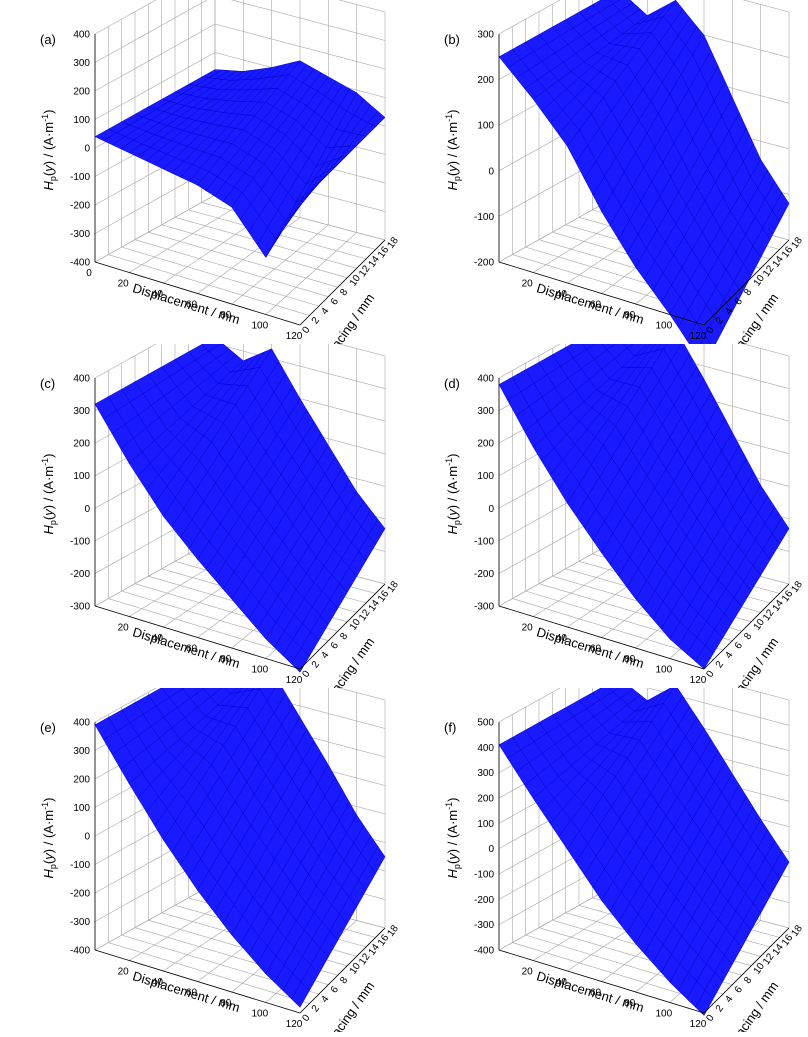 Image resolution: width=808 pixels, height=1037 pixels. I want to click on panel-f-y-tick-label: 8, so click(748, 980).